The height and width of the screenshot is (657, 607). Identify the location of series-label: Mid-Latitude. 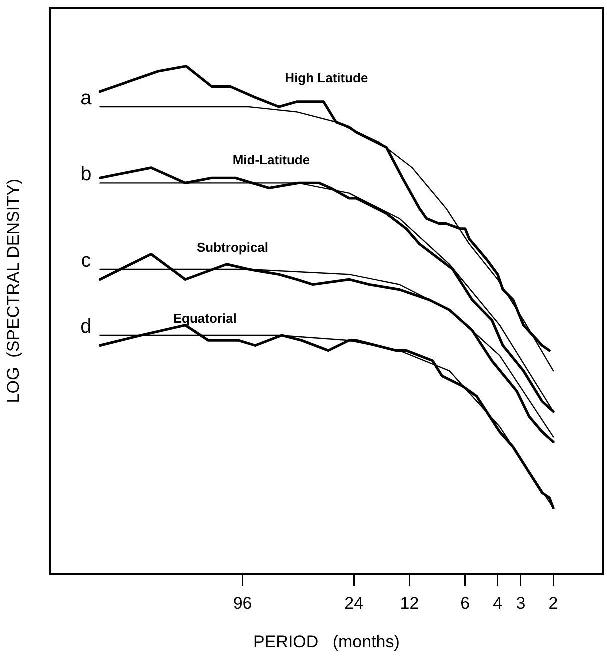
(271, 160).